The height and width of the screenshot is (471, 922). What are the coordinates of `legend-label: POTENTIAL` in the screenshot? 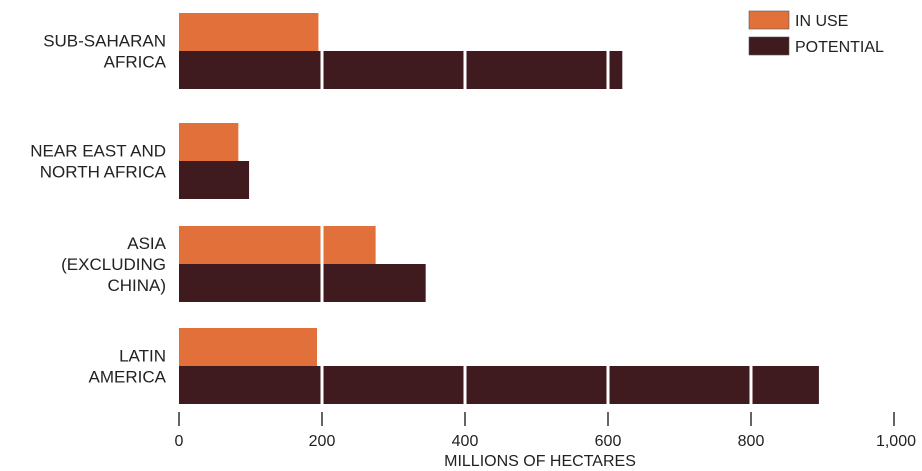 It's located at (839, 47).